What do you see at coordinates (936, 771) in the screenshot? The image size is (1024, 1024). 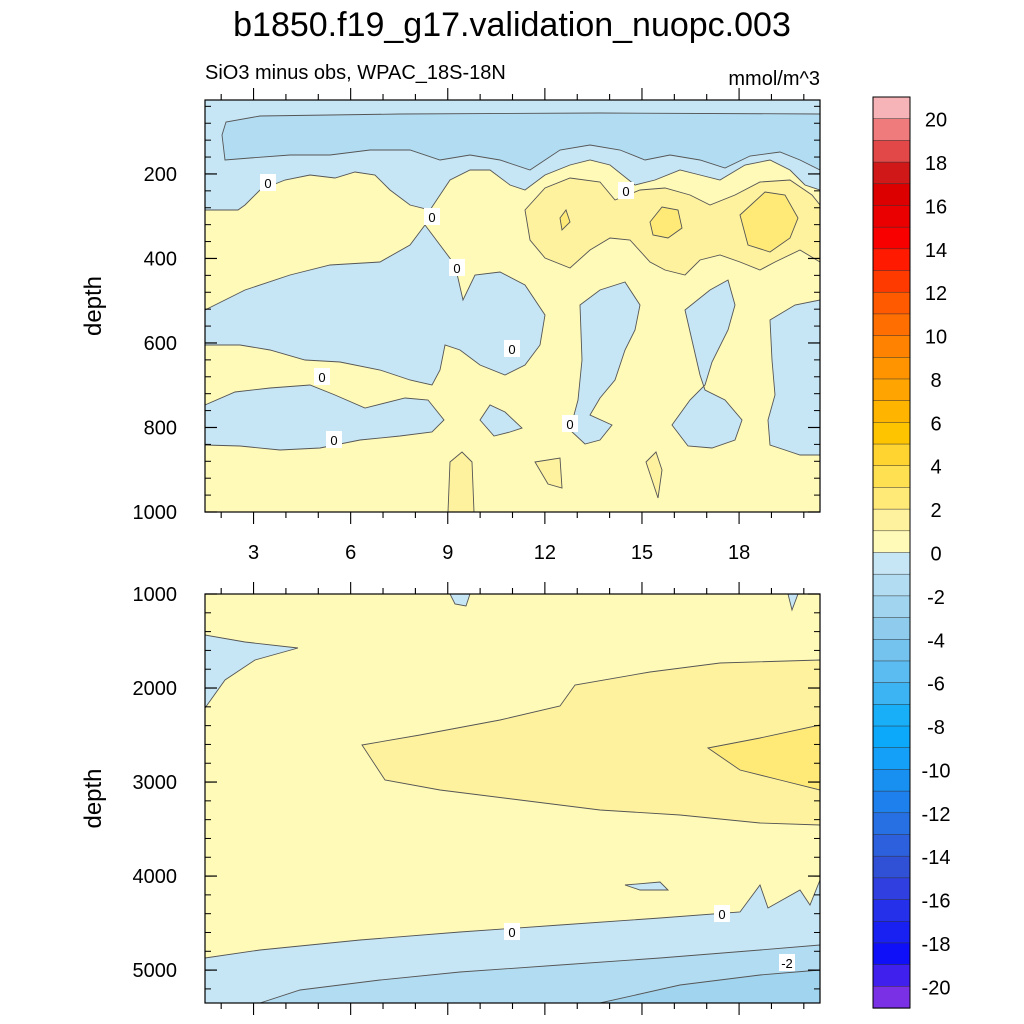 I see `colorbar-label: -10` at bounding box center [936, 771].